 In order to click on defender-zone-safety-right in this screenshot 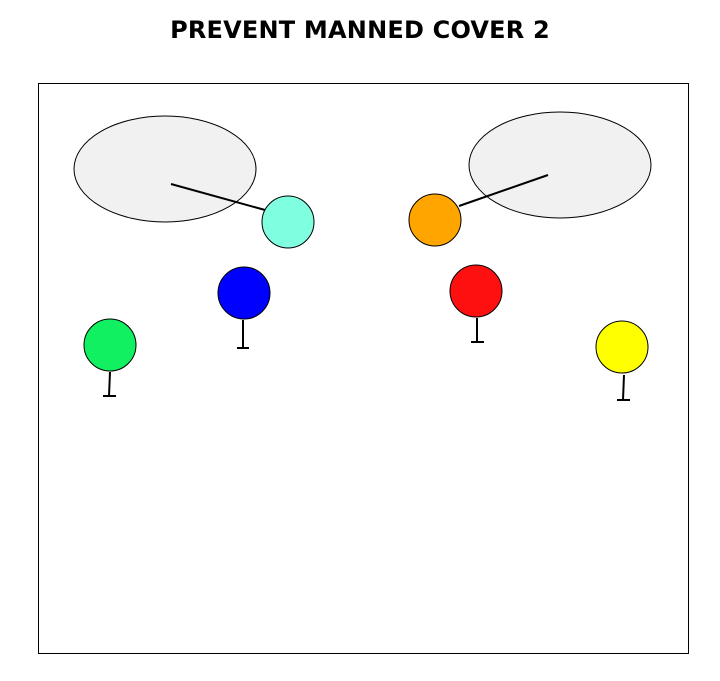, I will do `click(435, 220)`.